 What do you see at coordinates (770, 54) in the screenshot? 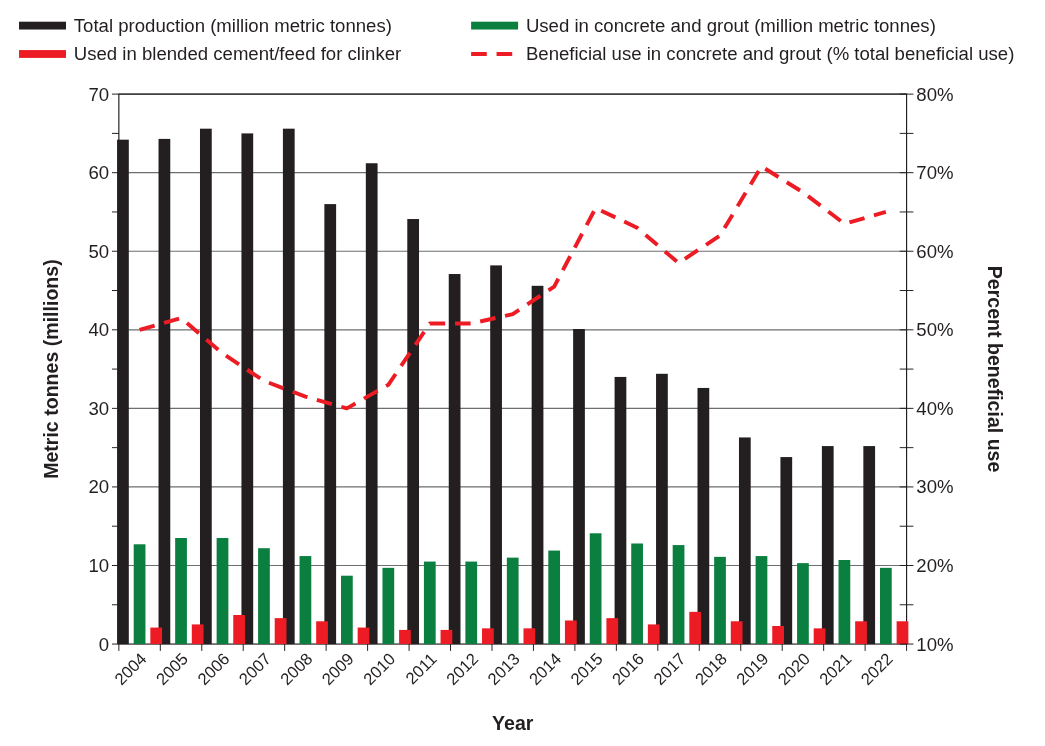
I see `legend-label: Beneficial use in concrete and grout (% total beneficial use)` at bounding box center [770, 54].